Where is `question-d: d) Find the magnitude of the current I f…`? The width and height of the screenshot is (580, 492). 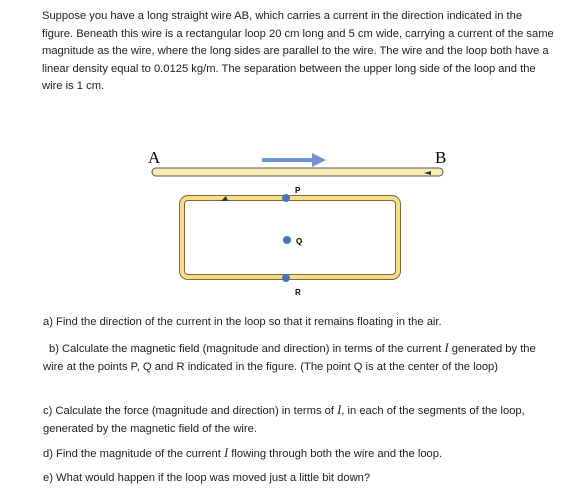 question-d: d) Find the magnitude of the current I f… is located at coordinates (298, 454).